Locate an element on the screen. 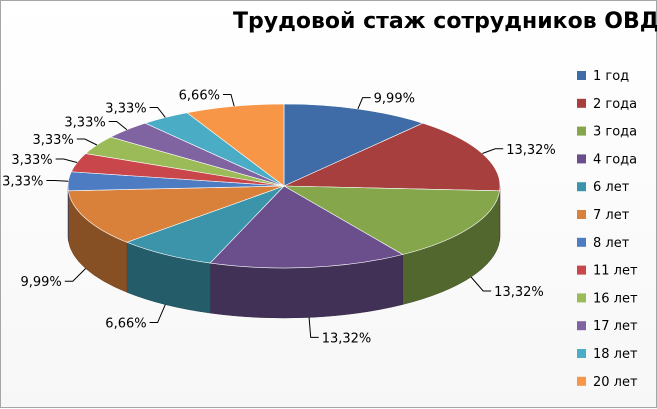 The width and height of the screenshot is (657, 409). data-label-1-год: 9,99% is located at coordinates (394, 99).